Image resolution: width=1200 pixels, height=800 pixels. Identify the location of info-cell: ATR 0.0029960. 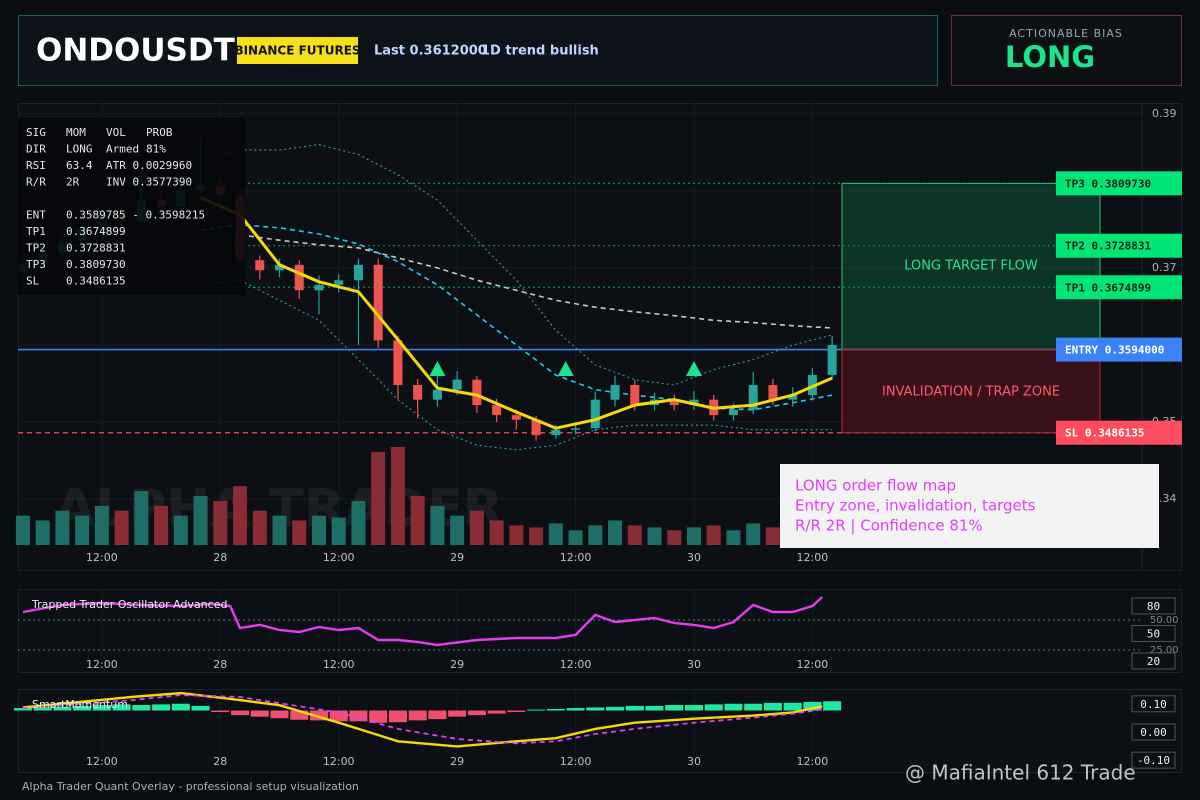
(149, 165).